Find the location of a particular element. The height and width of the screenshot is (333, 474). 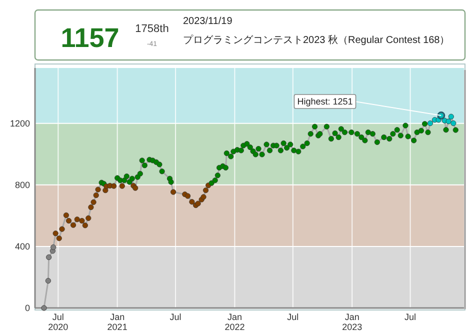

x-tick-label: Jul 2020 is located at coordinates (58, 322).